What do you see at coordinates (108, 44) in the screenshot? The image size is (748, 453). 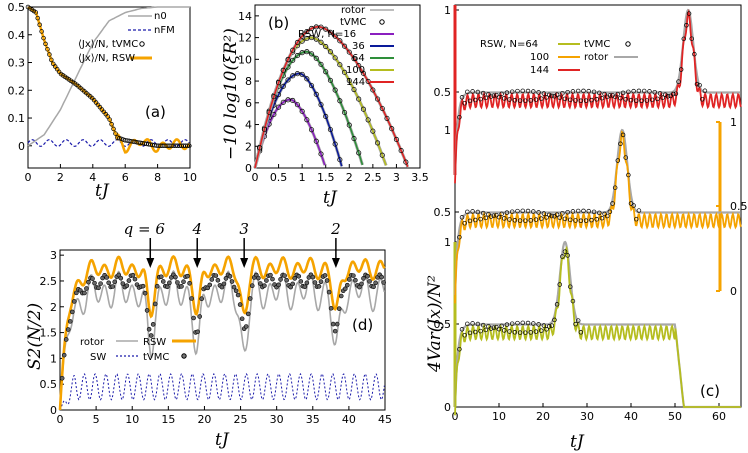 I see `legend-jx-tvmc: ⟨Jx⟩/N, tVMC` at bounding box center [108, 44].